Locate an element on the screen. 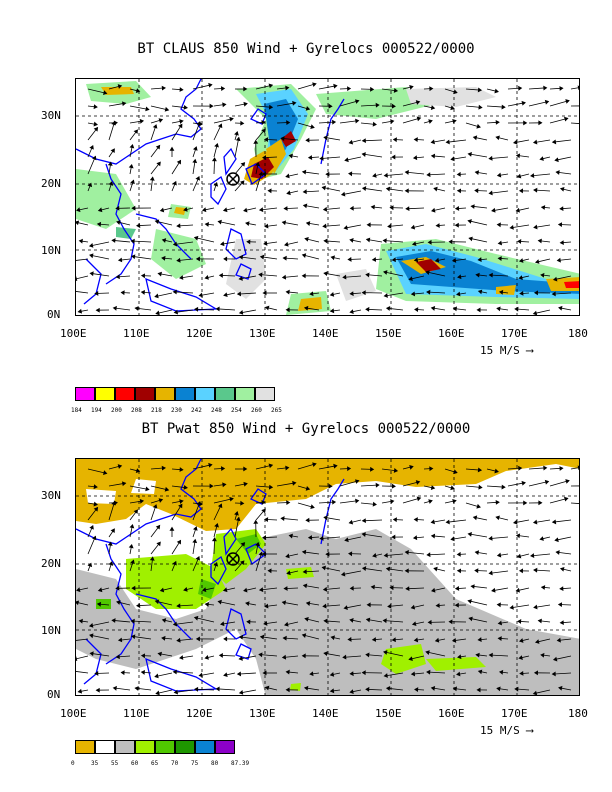  panel2-lon-label: 150E is located at coordinates (388, 713).